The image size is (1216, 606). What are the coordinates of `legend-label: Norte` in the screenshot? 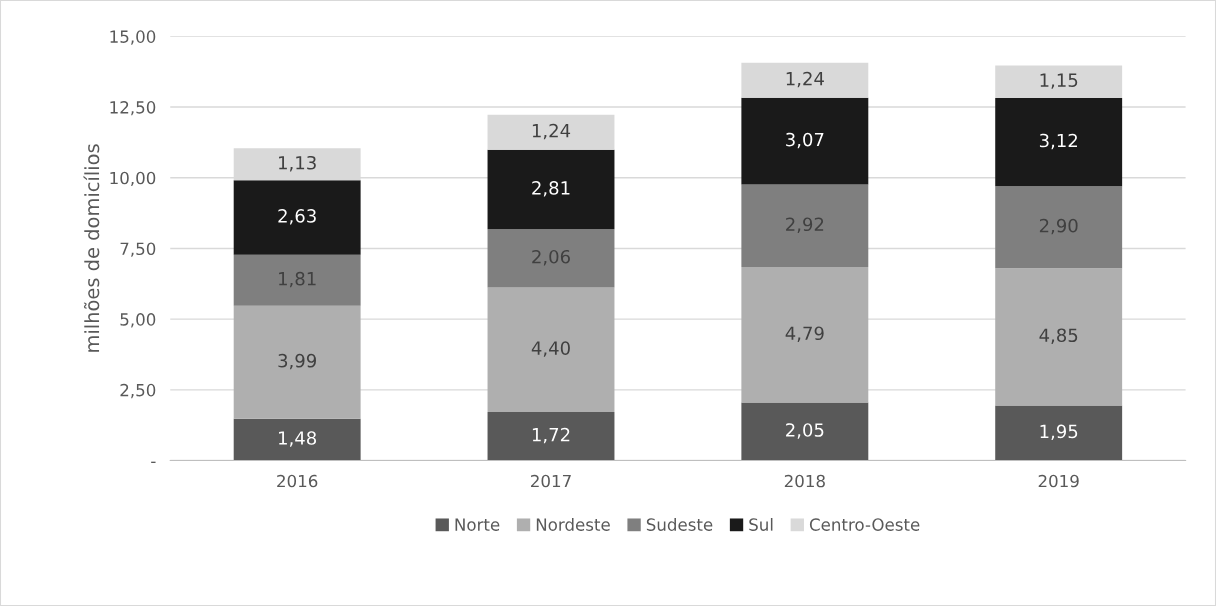 It's located at (477, 524).